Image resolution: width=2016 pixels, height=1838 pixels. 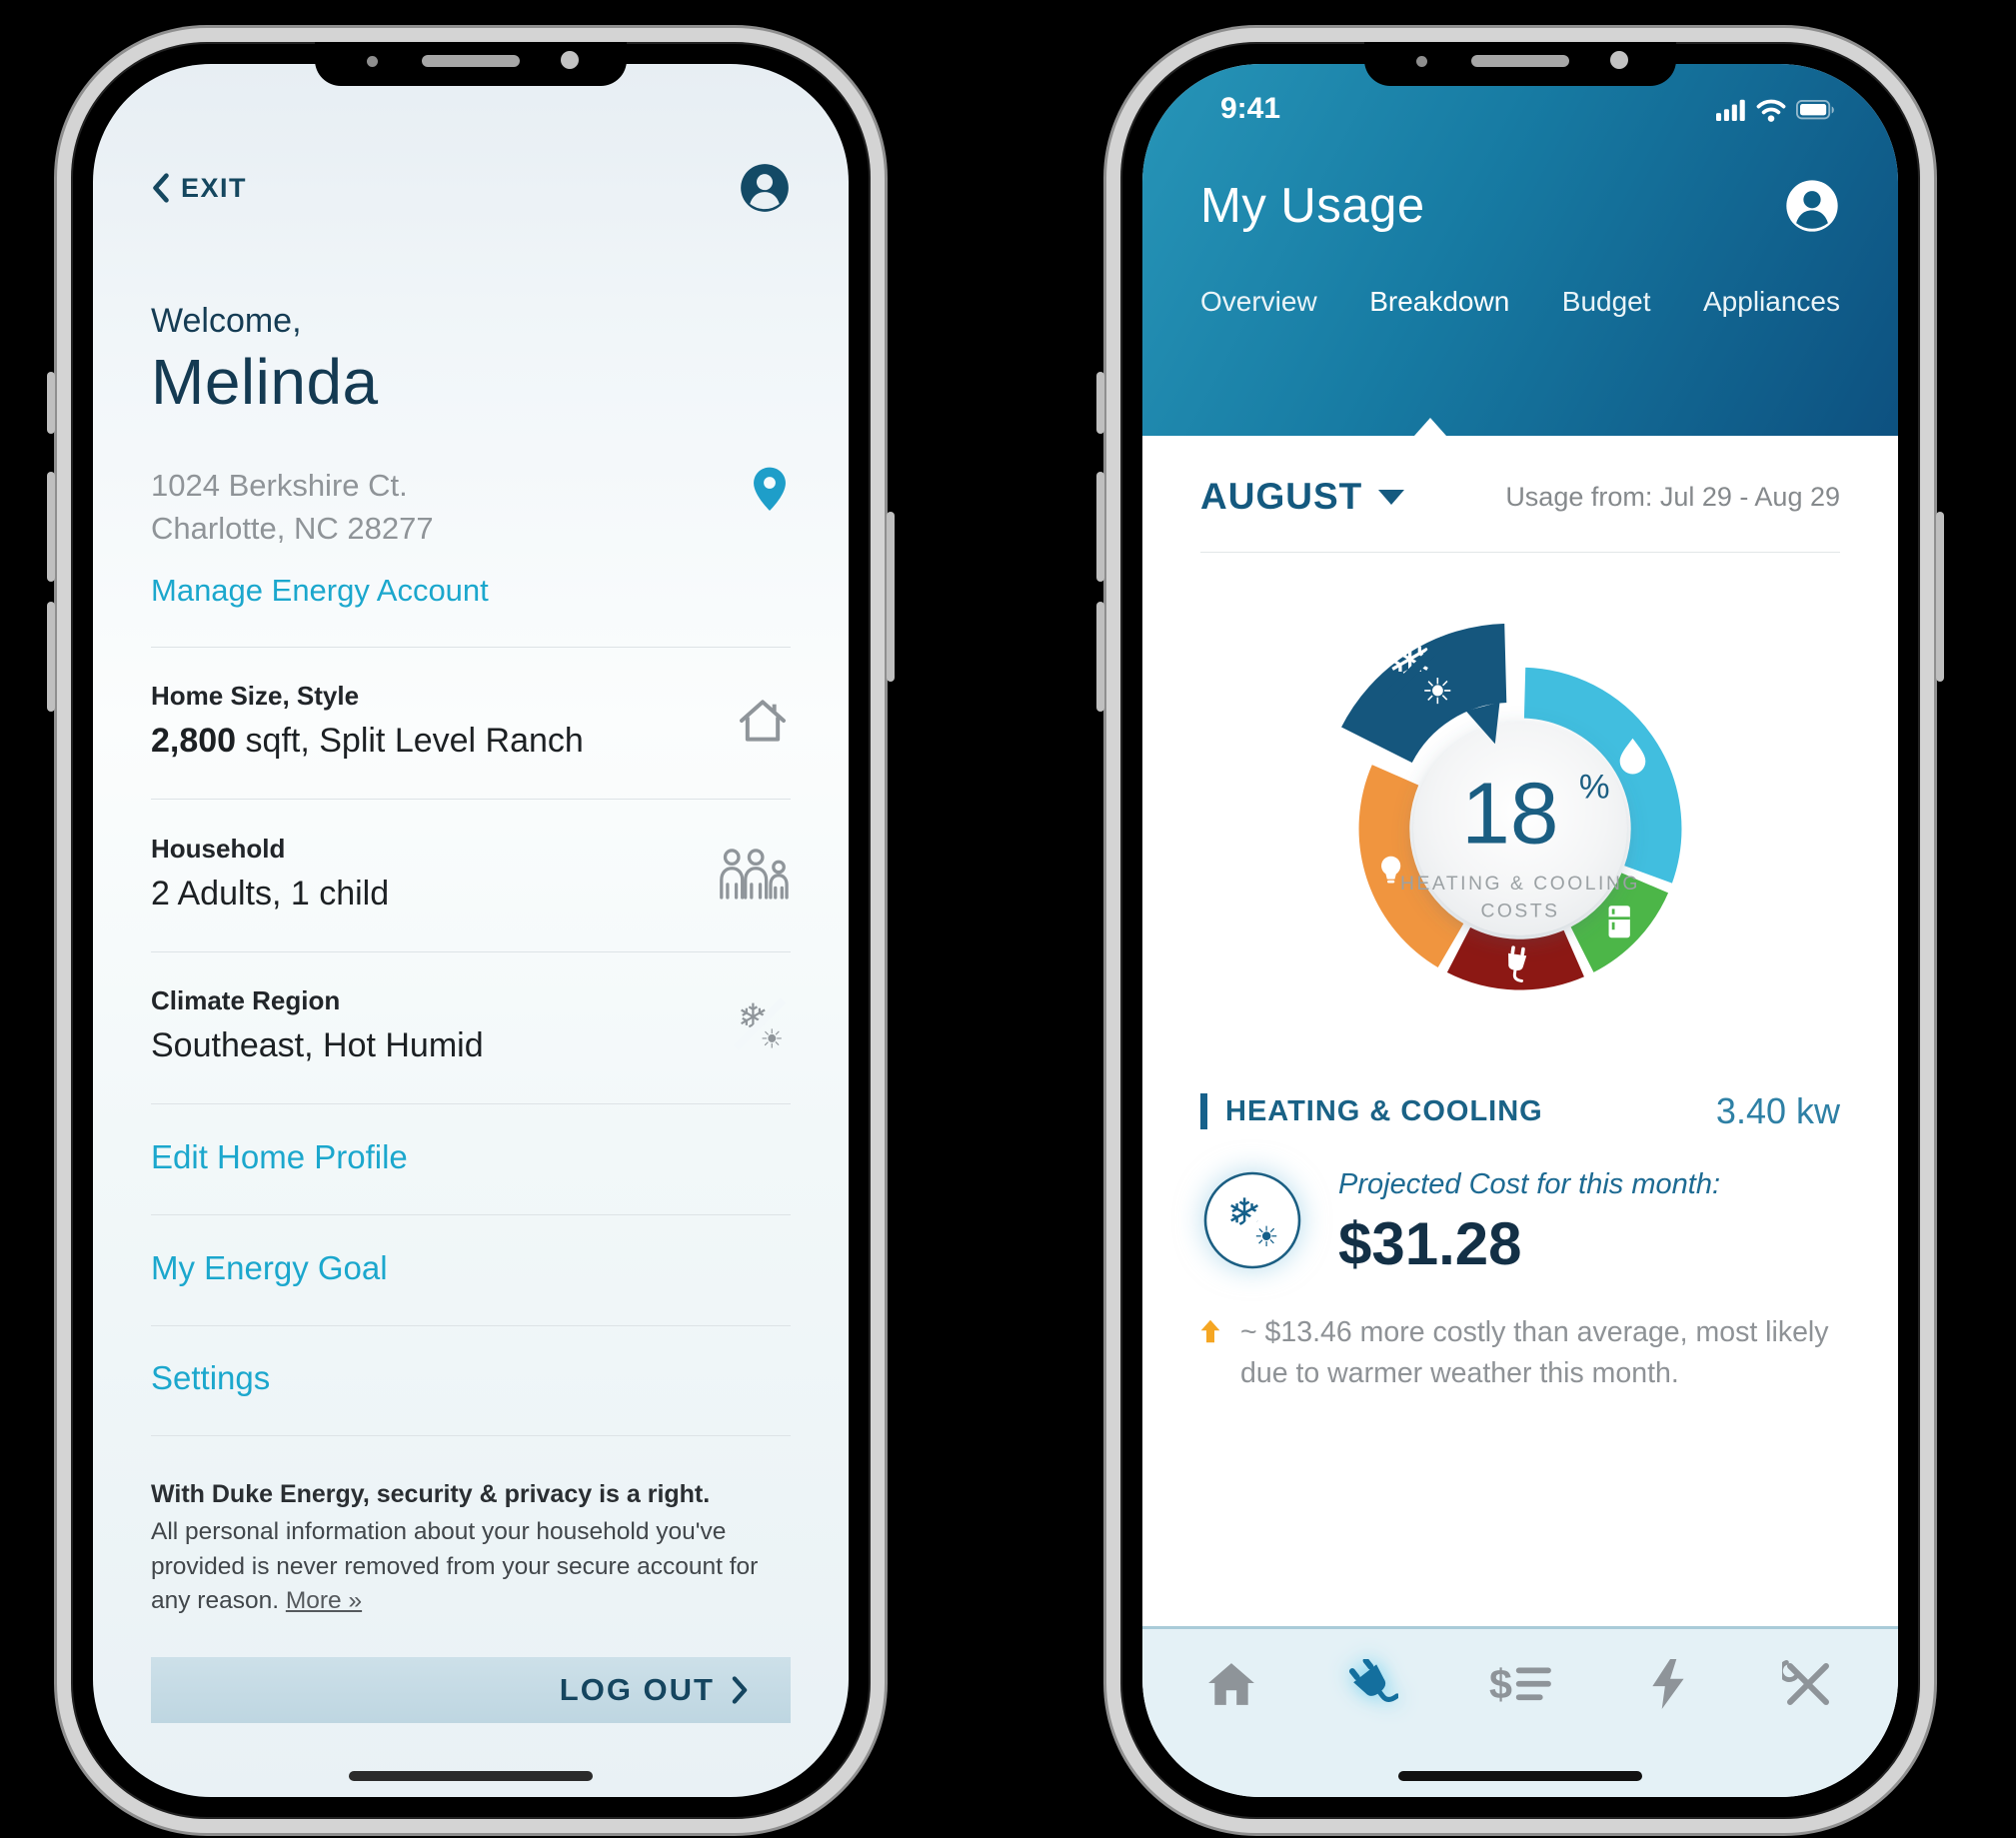 What do you see at coordinates (410, 741) in the screenshot?
I see `home-size-rest: sqft, Split Level Ranch` at bounding box center [410, 741].